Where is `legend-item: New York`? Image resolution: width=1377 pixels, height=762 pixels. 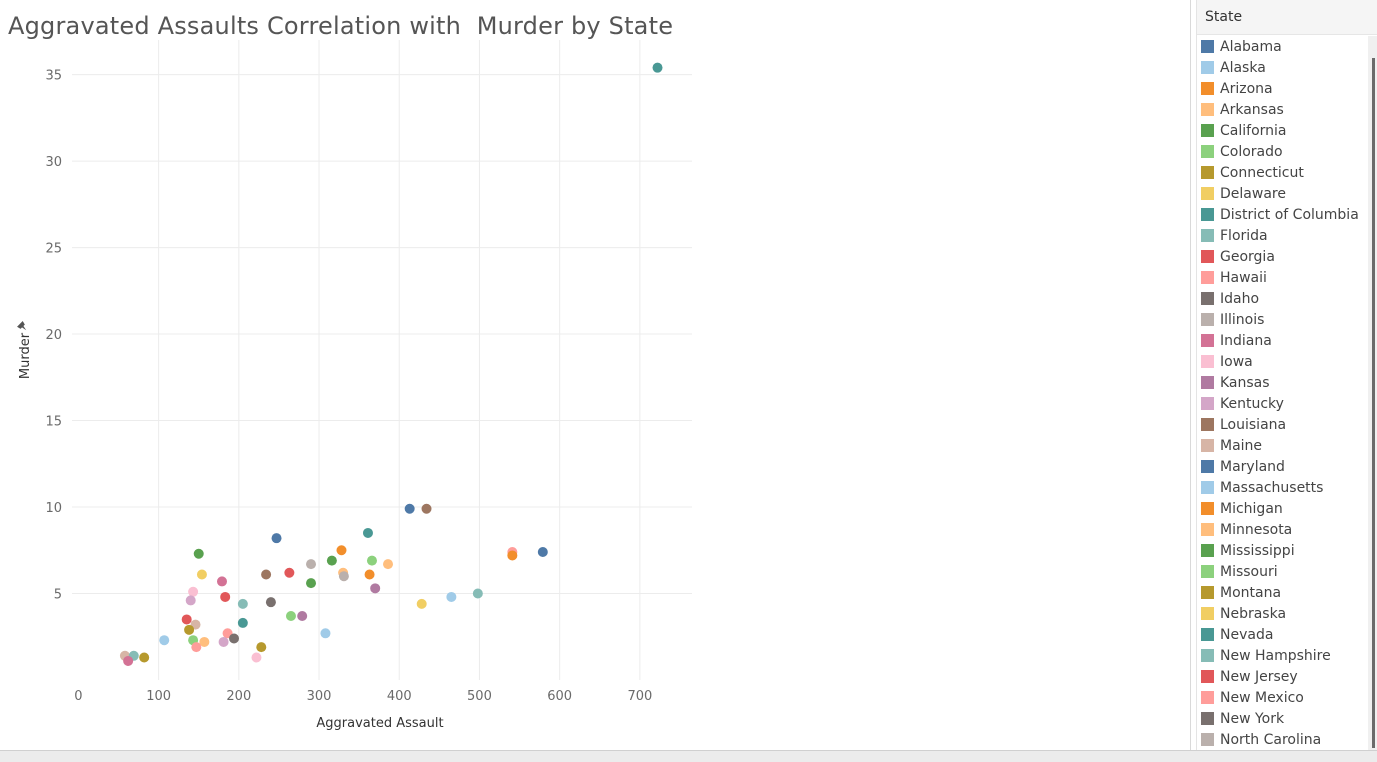
legend-item: New York is located at coordinates (1284, 718).